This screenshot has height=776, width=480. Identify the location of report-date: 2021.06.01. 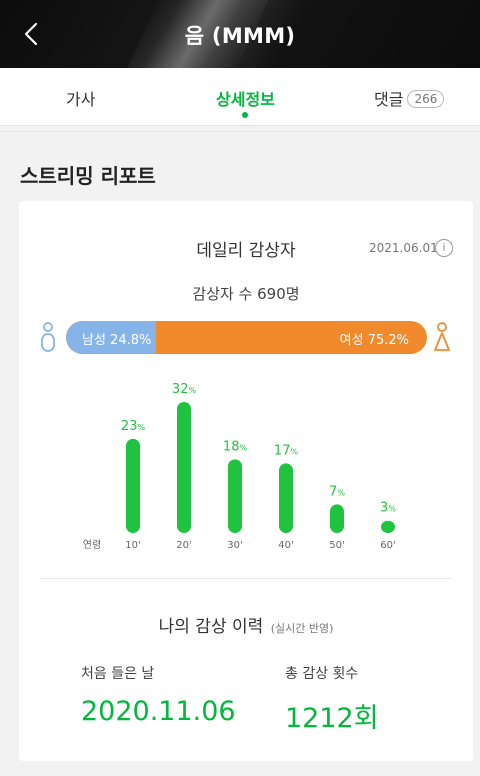
(403, 248).